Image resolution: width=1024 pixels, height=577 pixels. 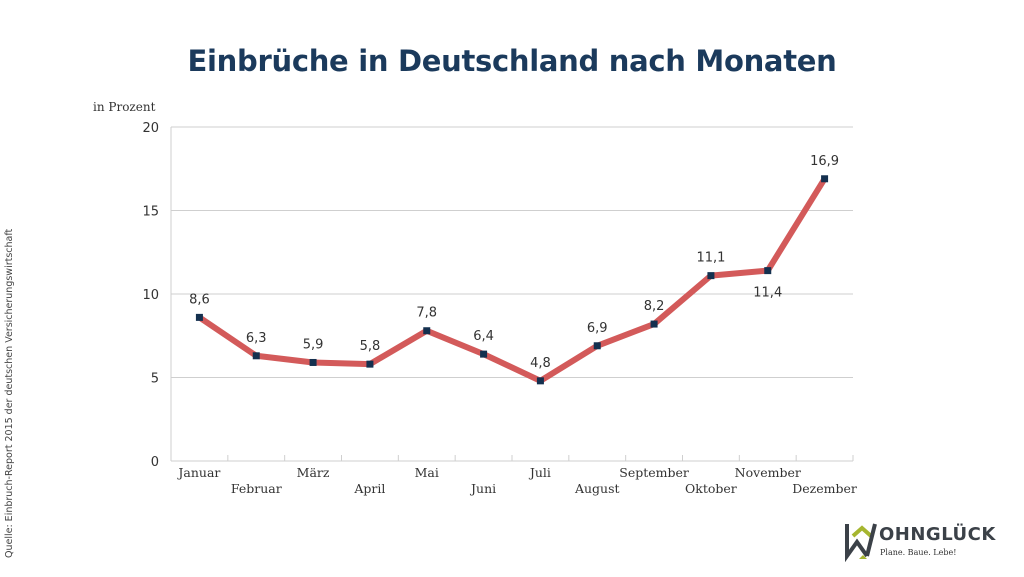 What do you see at coordinates (918, 552) in the screenshot?
I see `logo-tagline: Plane. Baue. Lebe!` at bounding box center [918, 552].